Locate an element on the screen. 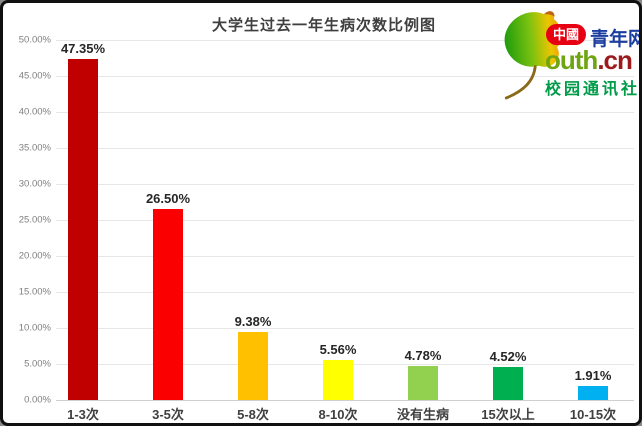 The height and width of the screenshot is (426, 642). bar-3-5次 is located at coordinates (168, 304).